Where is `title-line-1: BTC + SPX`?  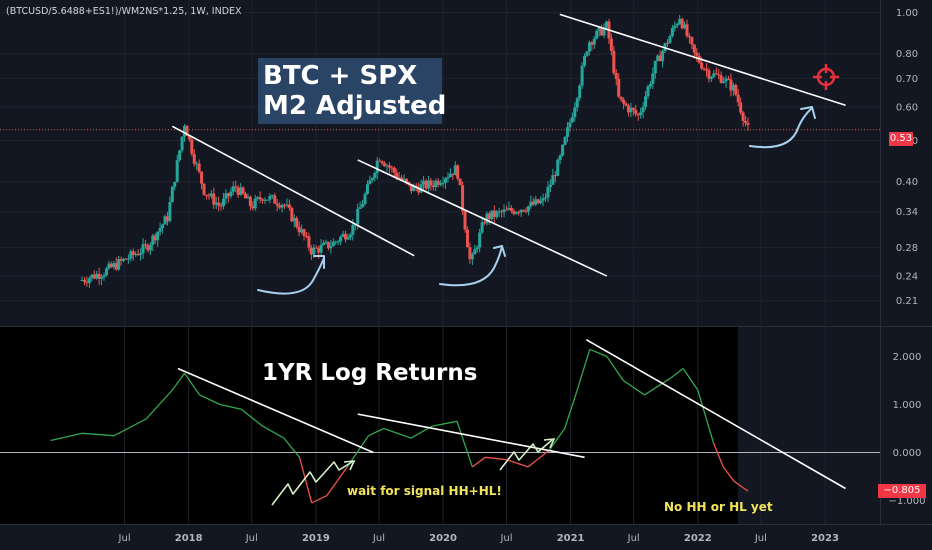 title-line-1: BTC + SPX is located at coordinates (340, 76).